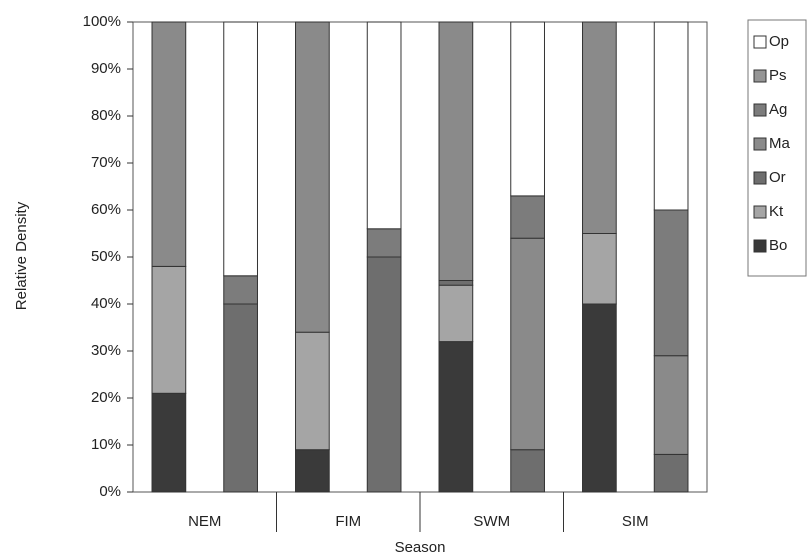 Image resolution: width=807 pixels, height=560 pixels. What do you see at coordinates (778, 109) in the screenshot?
I see `legend-label: Ag` at bounding box center [778, 109].